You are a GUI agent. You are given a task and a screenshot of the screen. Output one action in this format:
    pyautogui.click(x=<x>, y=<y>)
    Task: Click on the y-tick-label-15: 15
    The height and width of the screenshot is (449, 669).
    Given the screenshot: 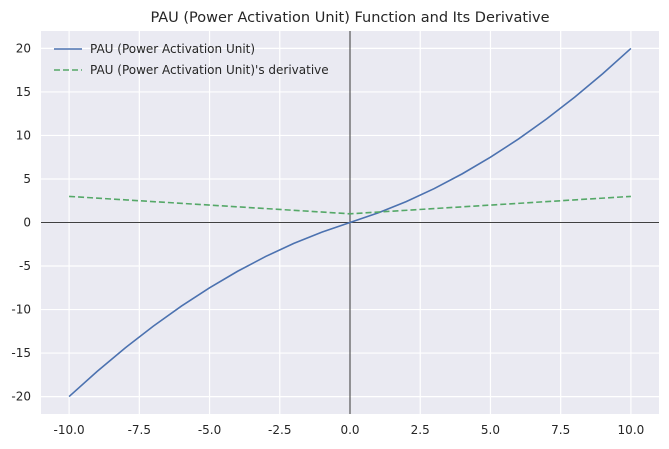 What is the action you would take?
    pyautogui.click(x=23, y=92)
    